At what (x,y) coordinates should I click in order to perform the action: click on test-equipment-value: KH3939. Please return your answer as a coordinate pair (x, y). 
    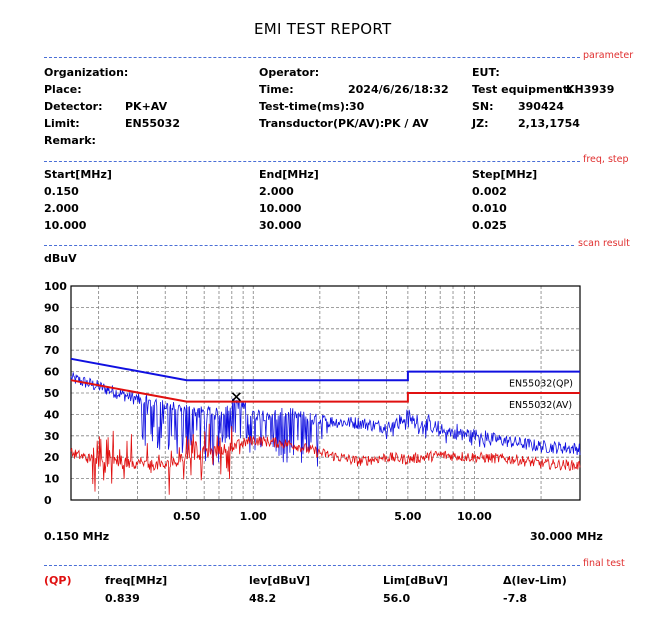
    Looking at the image, I should click on (590, 89).